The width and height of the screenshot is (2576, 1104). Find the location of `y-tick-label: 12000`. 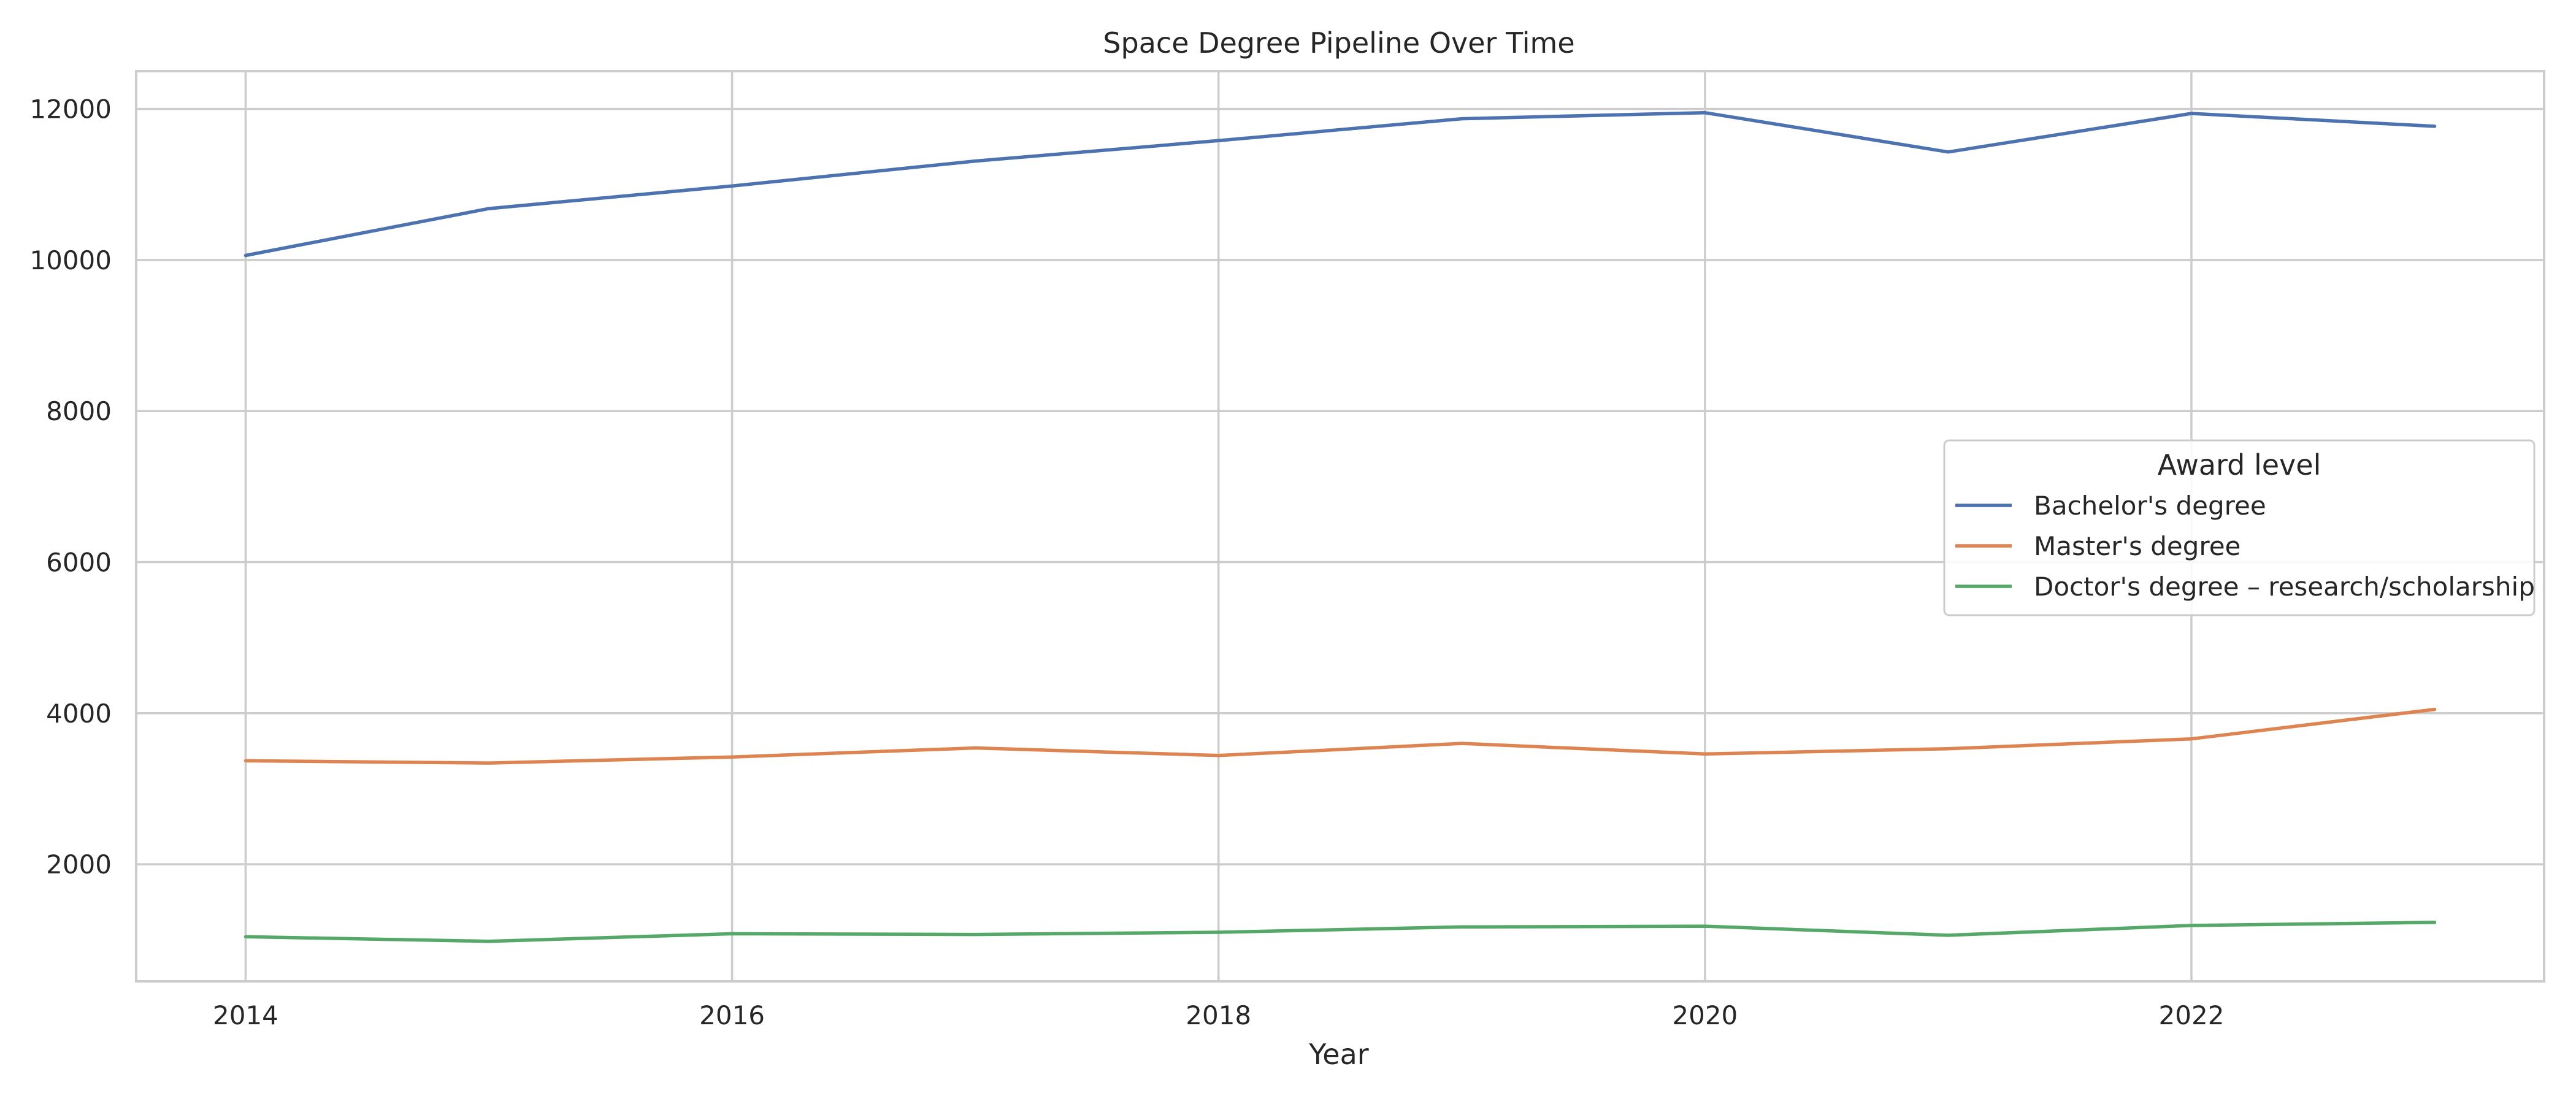

y-tick-label: 12000 is located at coordinates (70, 109).